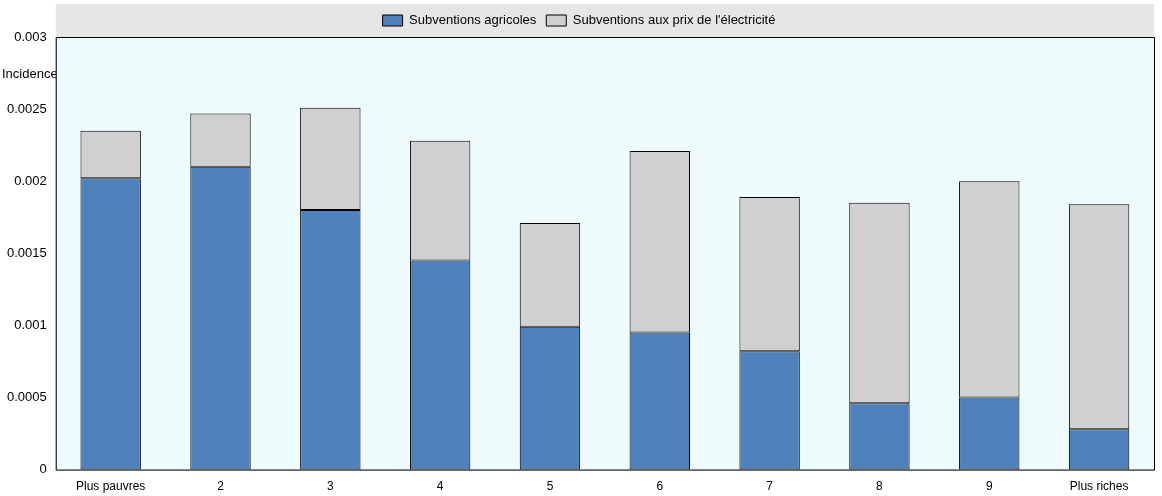 The image size is (1162, 496). What do you see at coordinates (660, 486) in the screenshot?
I see `x-tick-label: 6` at bounding box center [660, 486].